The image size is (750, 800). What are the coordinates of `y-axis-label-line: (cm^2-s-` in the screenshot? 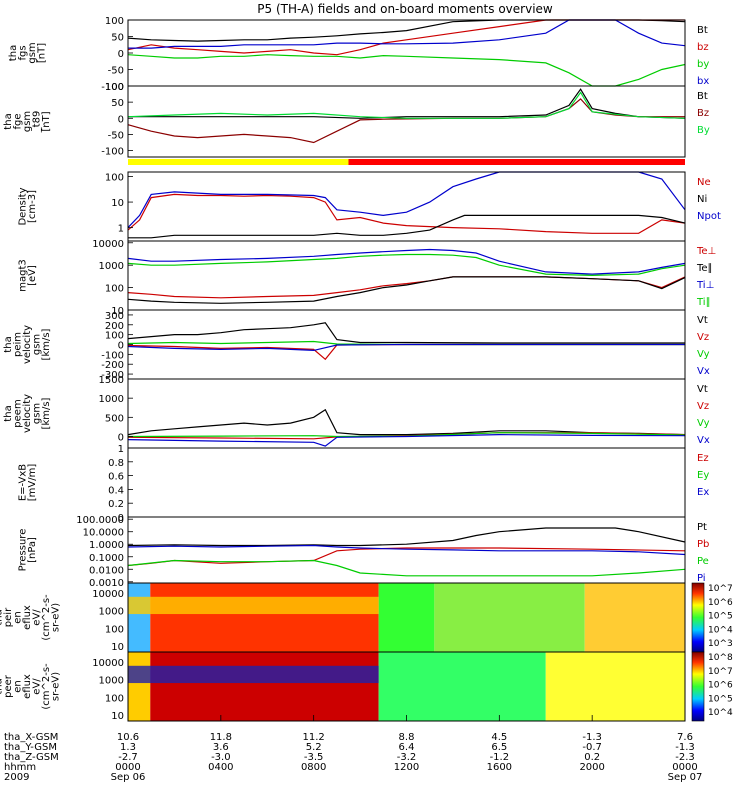 It's located at (46, 686).